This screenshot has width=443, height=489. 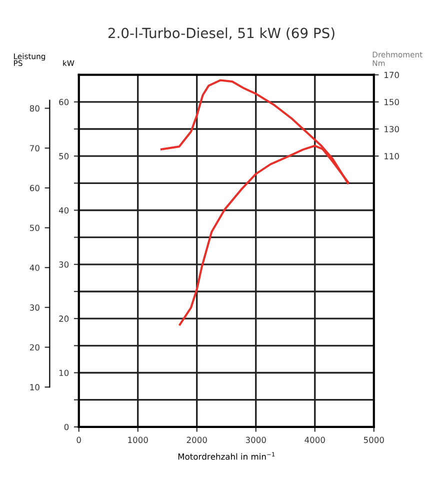 I want to click on y-tick-label: 30, so click(x=64, y=264).